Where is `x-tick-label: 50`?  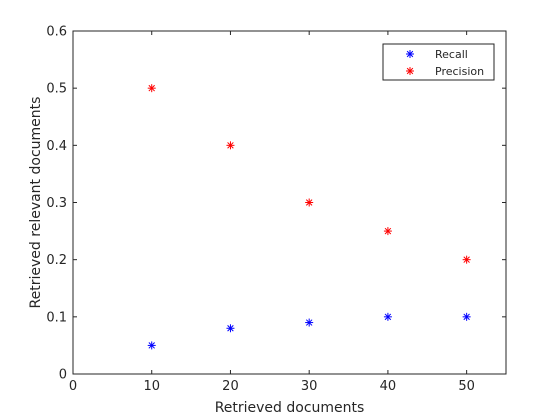 x-tick-label: 50 is located at coordinates (466, 386).